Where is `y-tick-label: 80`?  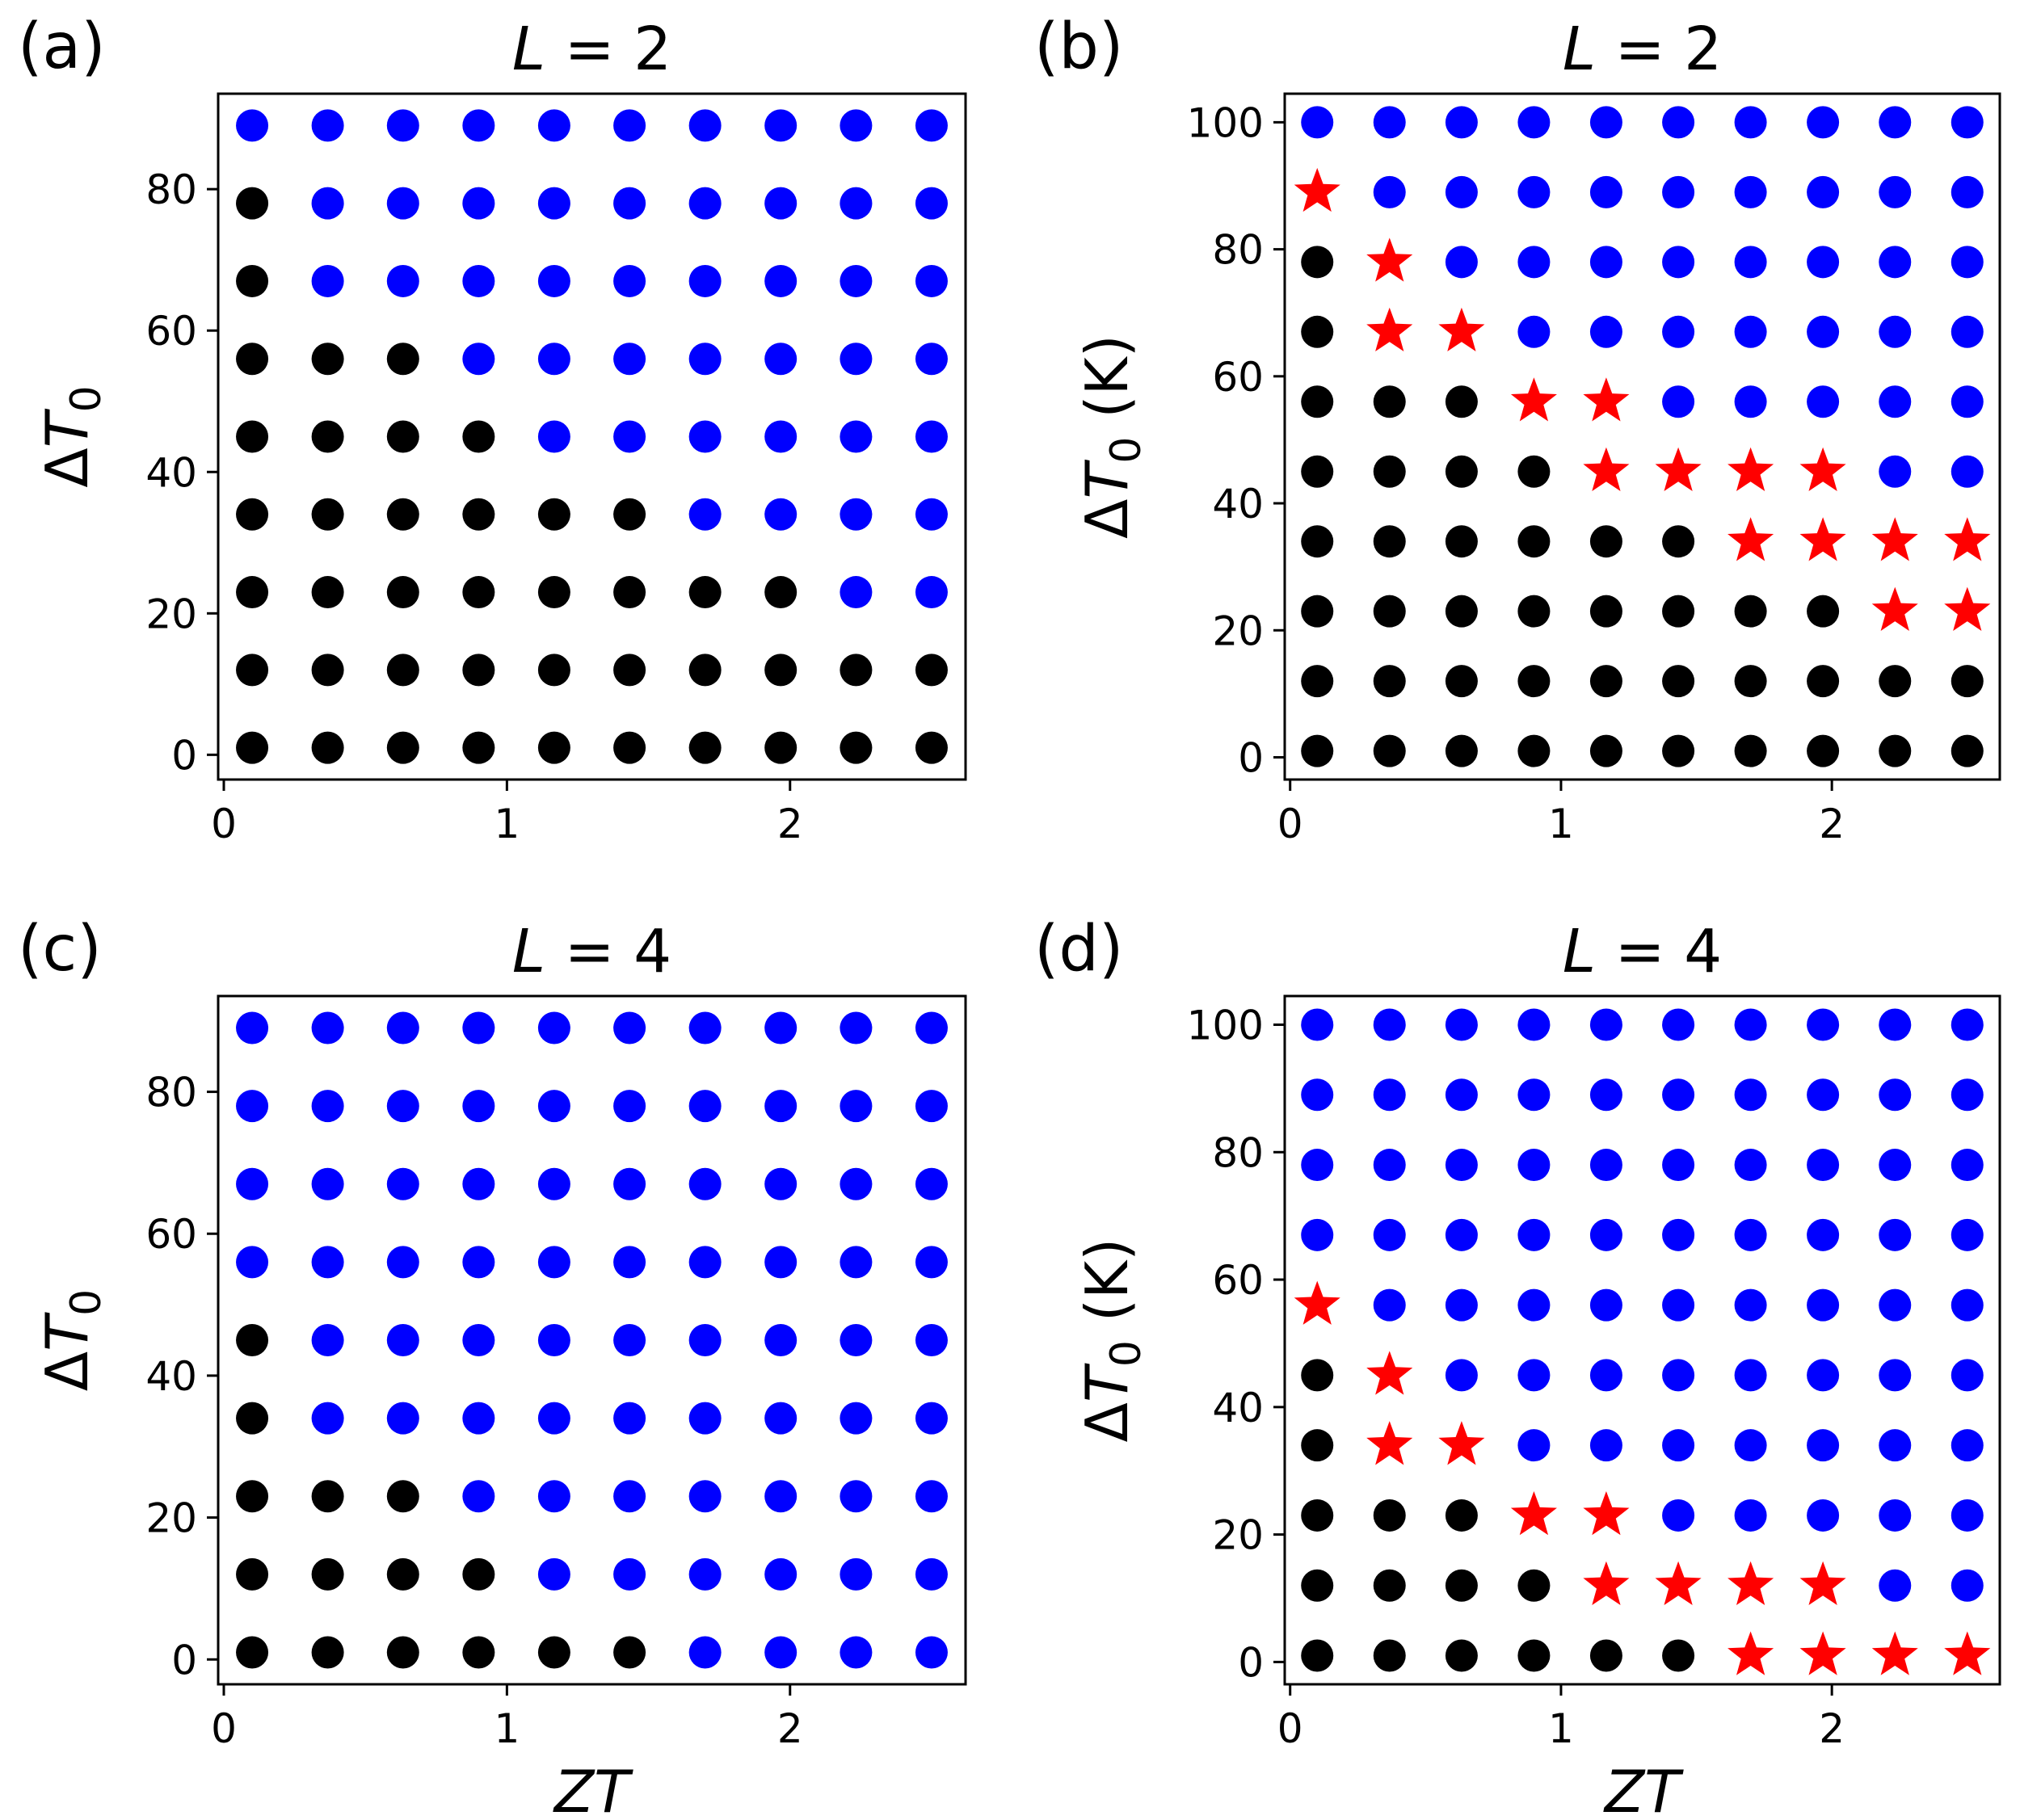 y-tick-label: 80 is located at coordinates (1238, 250).